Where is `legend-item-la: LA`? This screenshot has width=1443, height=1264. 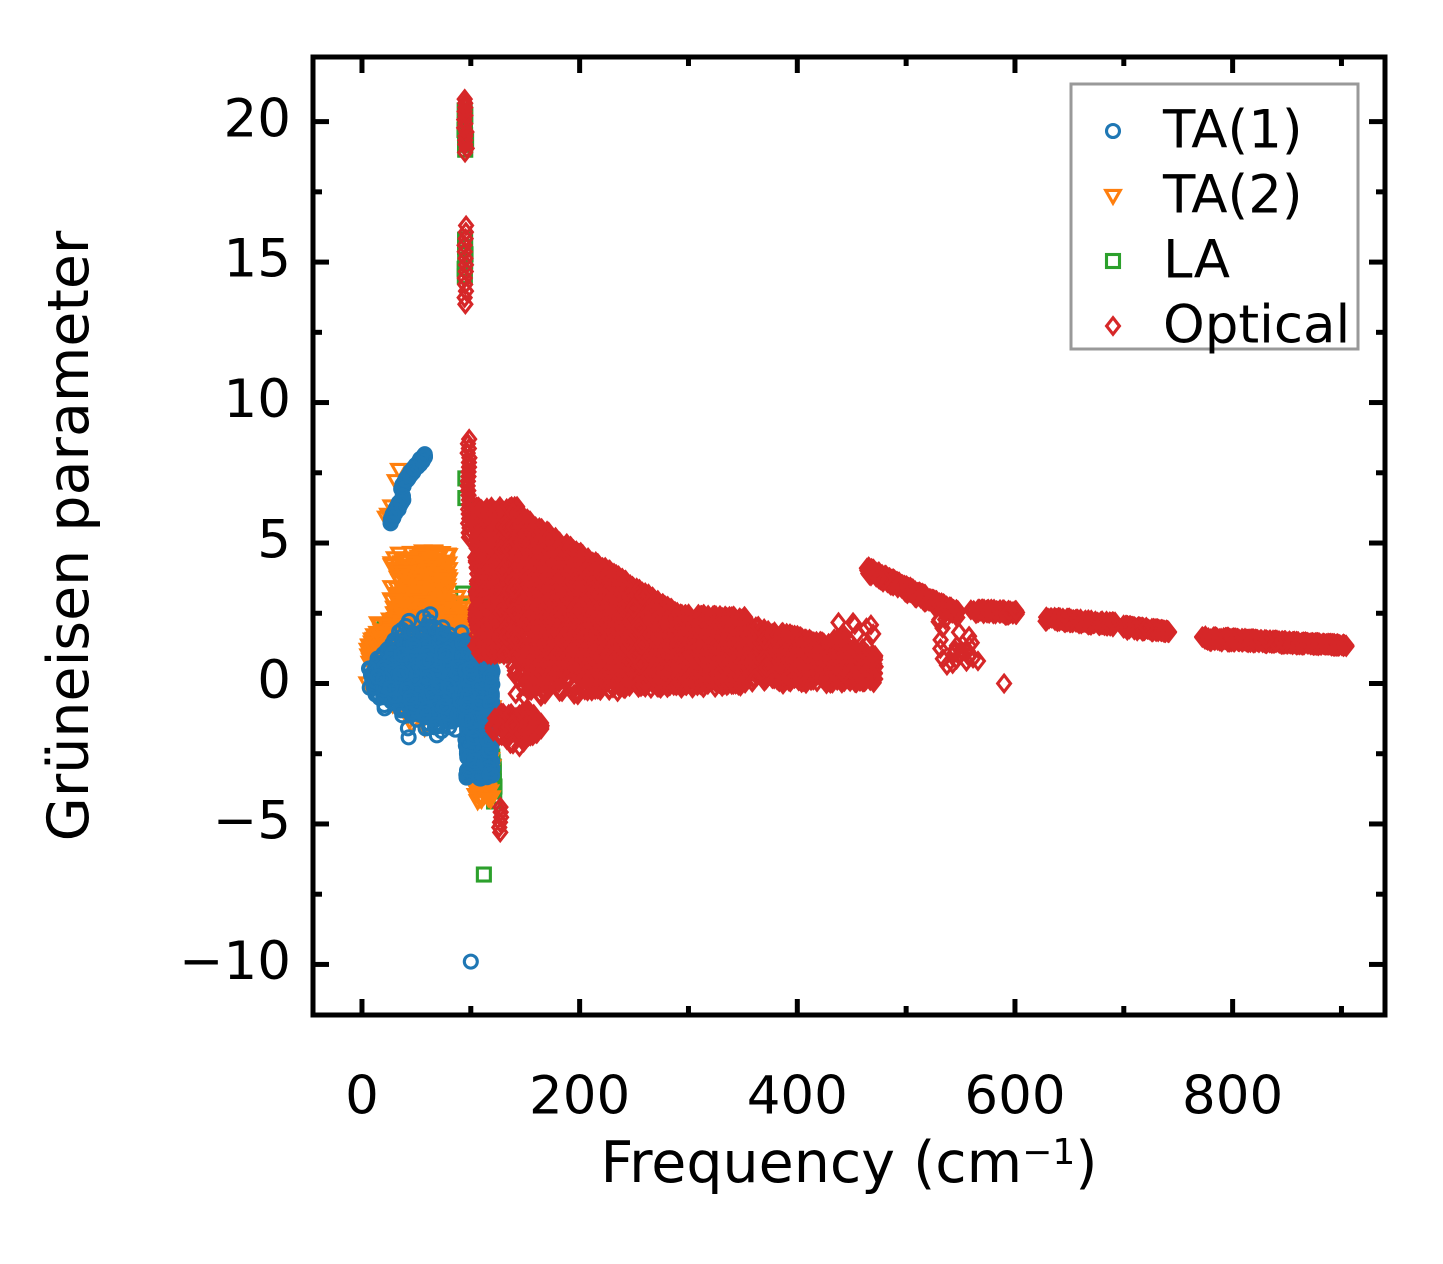 legend-item-la: LA is located at coordinates (1167, 260).